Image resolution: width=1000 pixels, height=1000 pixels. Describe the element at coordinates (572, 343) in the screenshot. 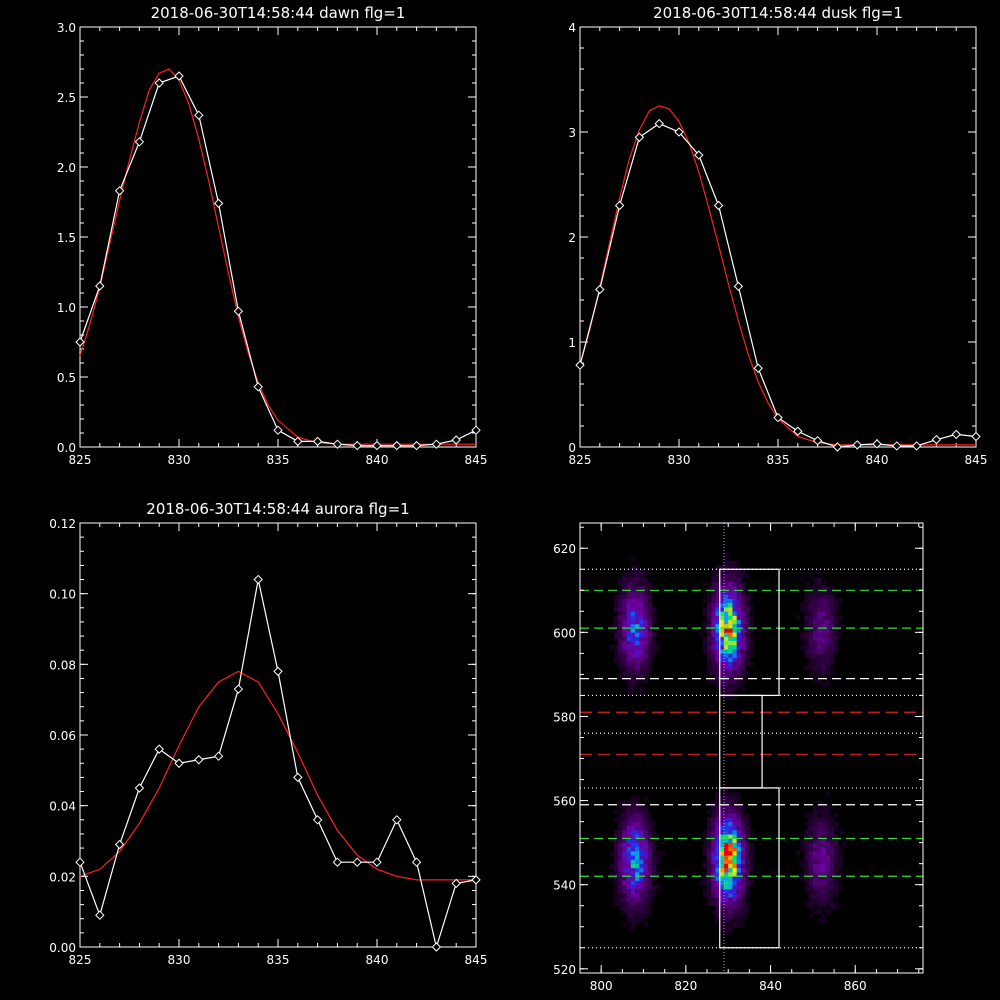

I see `y-tick-label: 1` at that location.